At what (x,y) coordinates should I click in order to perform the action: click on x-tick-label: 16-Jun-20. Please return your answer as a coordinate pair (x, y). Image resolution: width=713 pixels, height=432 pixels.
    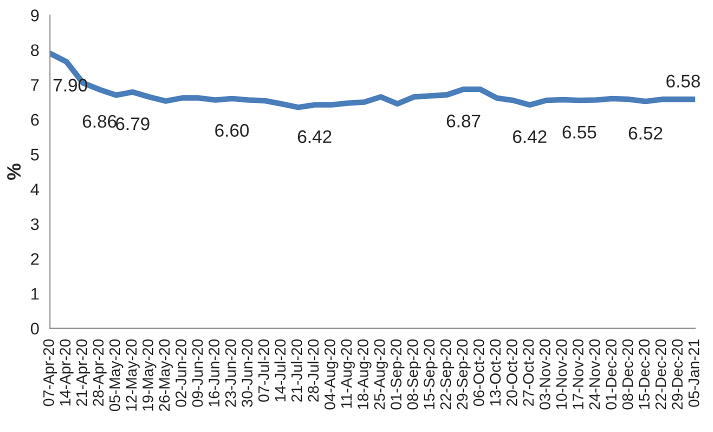
    Looking at the image, I should click on (214, 372).